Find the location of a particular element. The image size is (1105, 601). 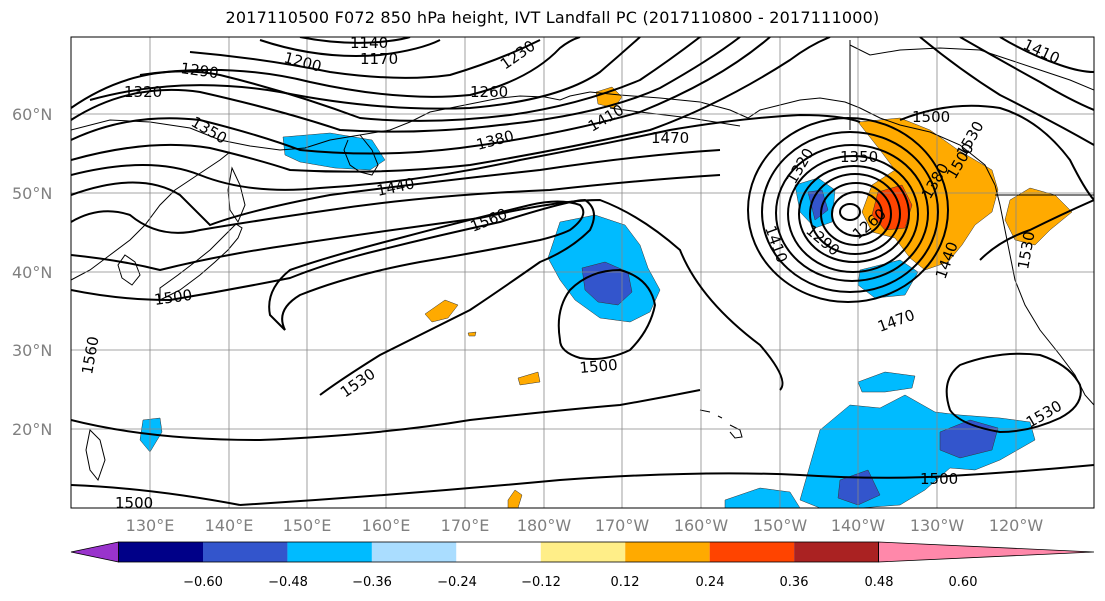

coast-asia-north is located at coordinates (331, 121).